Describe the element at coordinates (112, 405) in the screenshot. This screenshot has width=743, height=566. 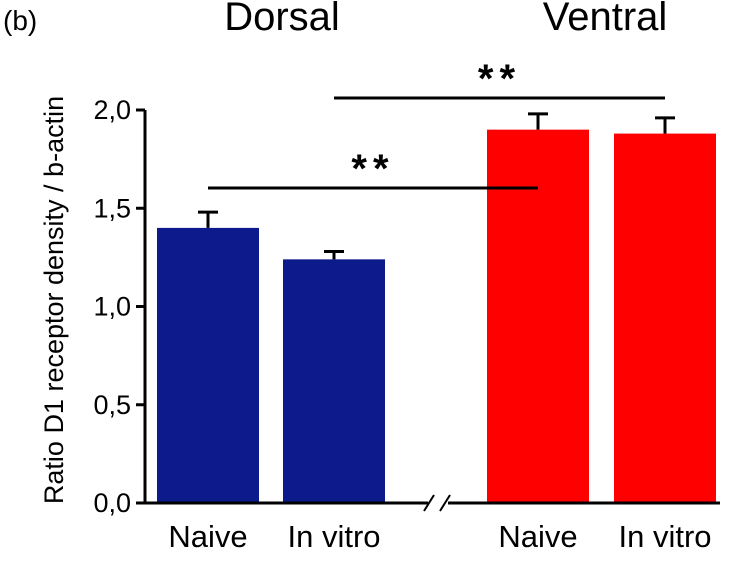
I see `y-tick-label: 0,5` at that location.